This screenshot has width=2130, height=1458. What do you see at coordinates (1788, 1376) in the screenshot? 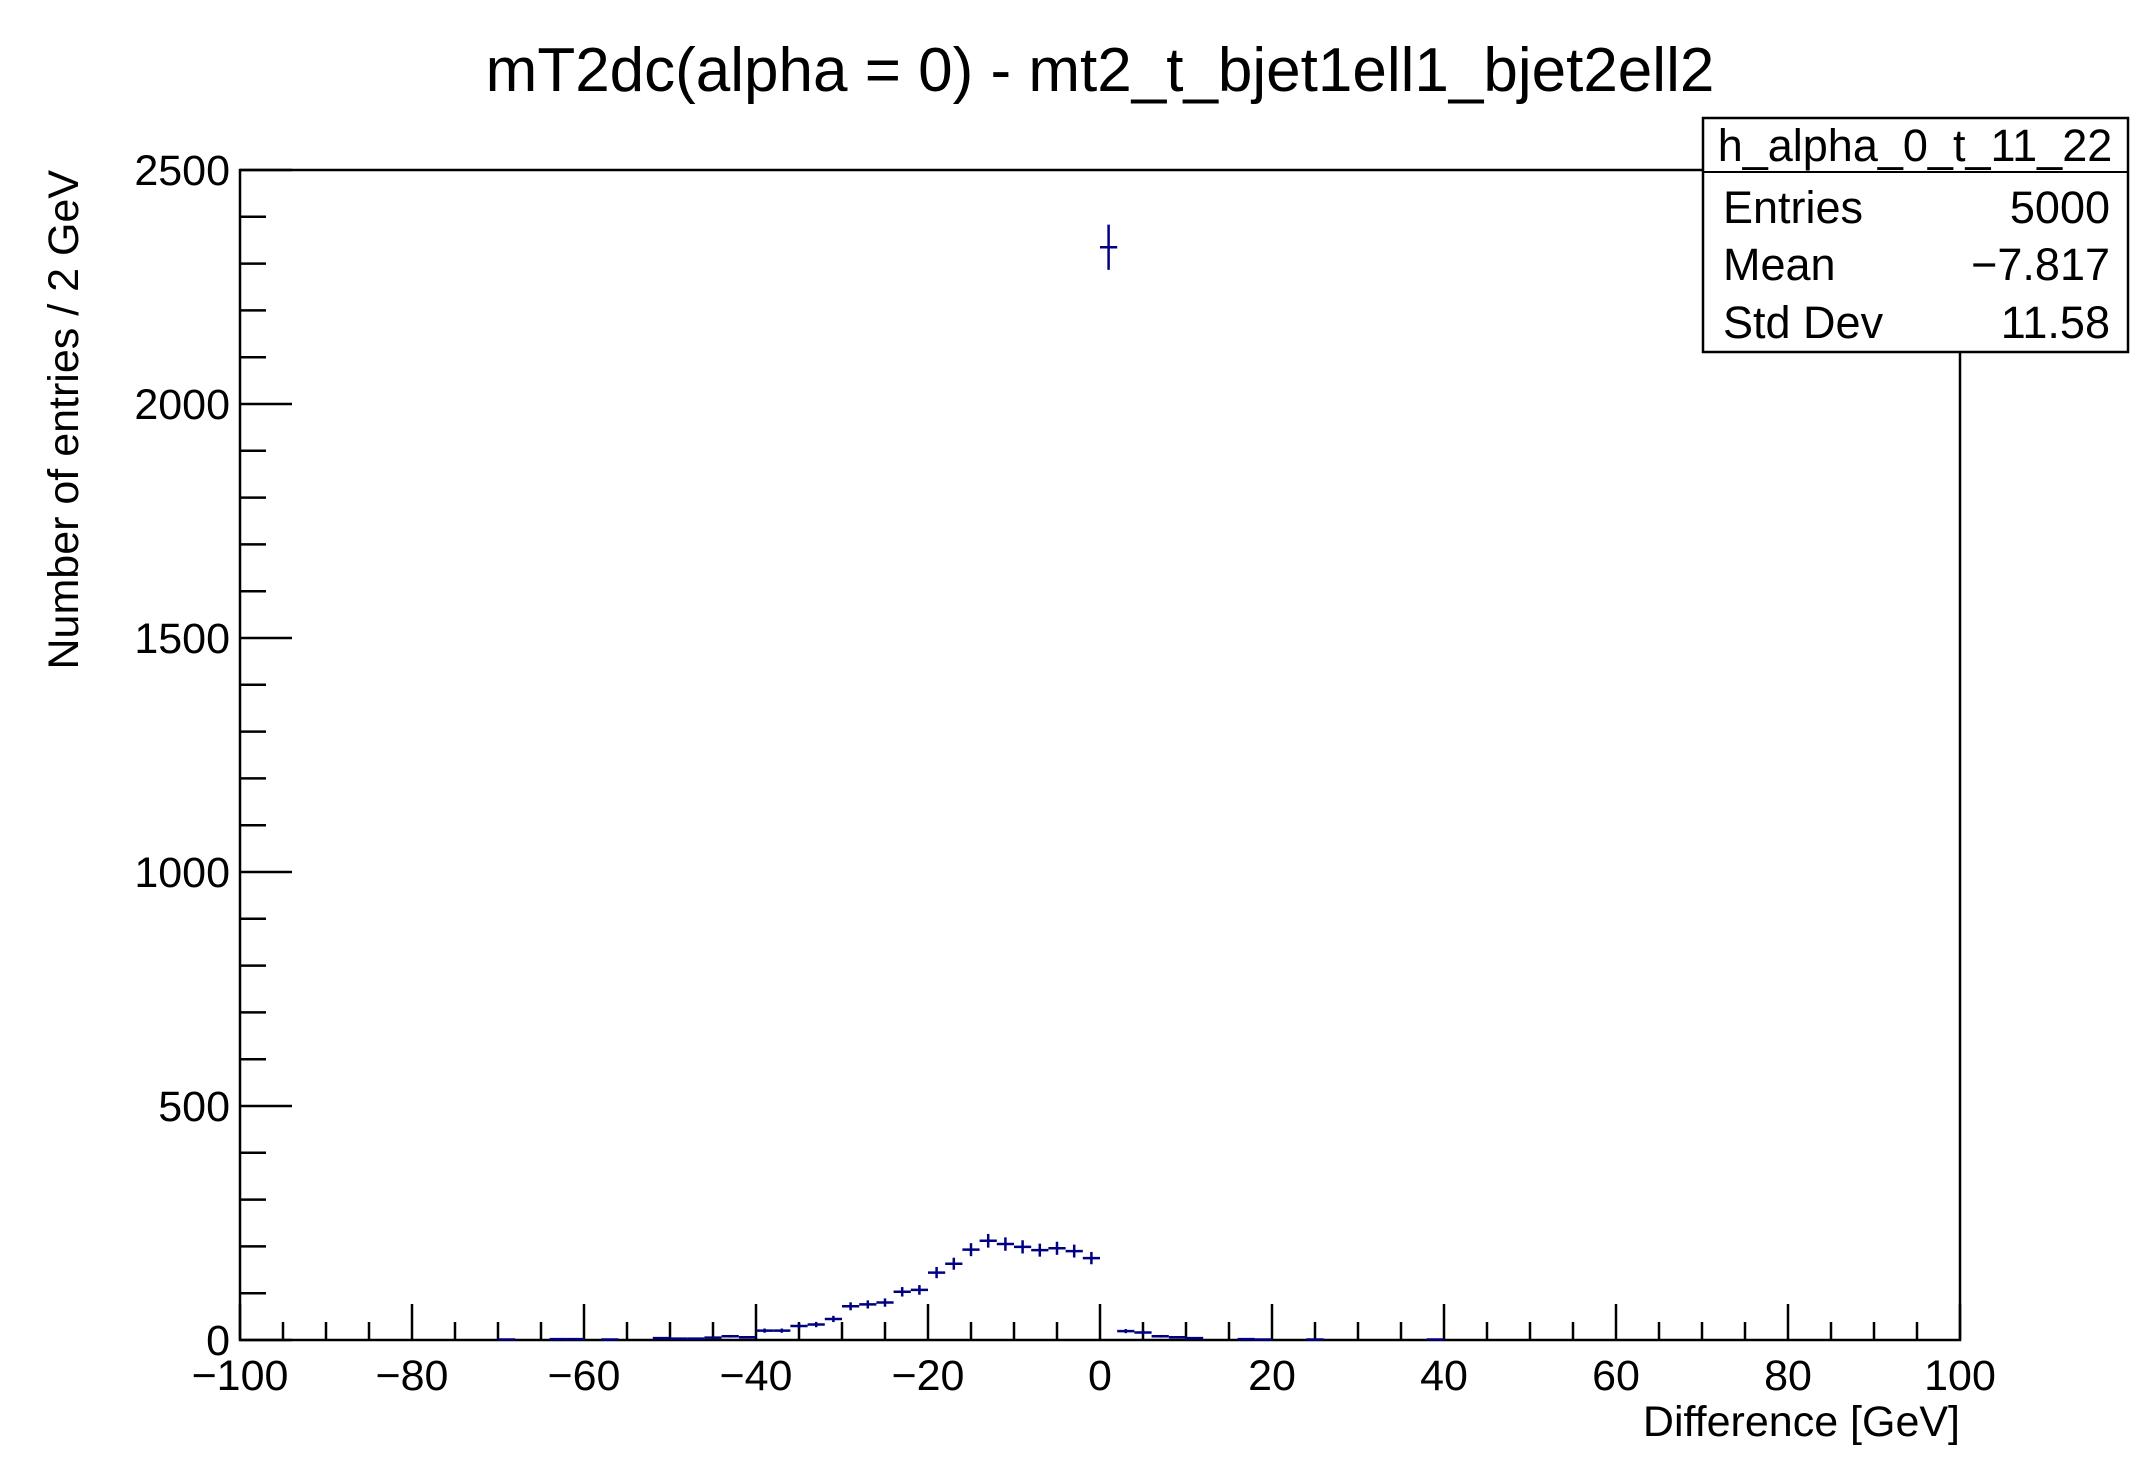
I see `x-tick-label-80: 80` at bounding box center [1788, 1376].